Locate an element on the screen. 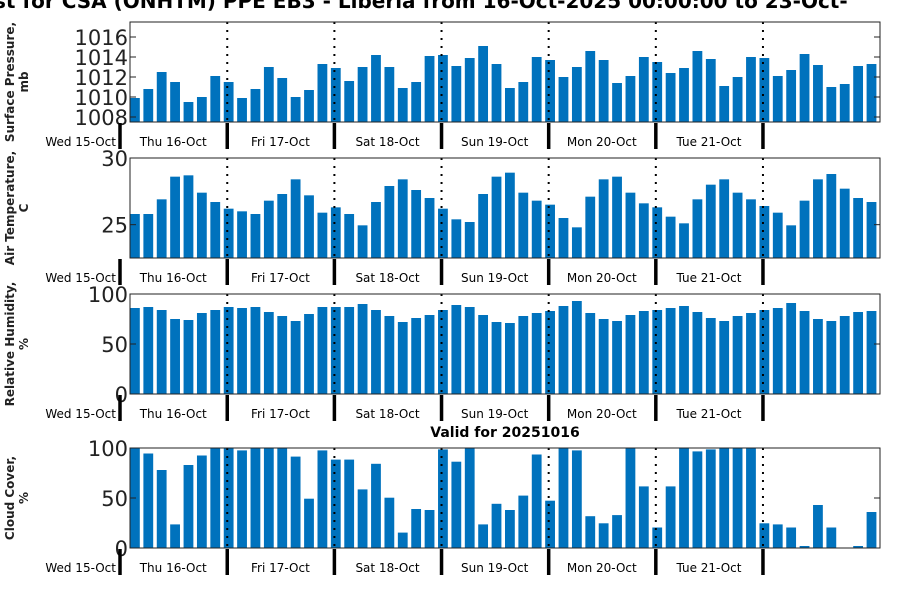  y-axis-label-line: % is located at coordinates (24, 498).